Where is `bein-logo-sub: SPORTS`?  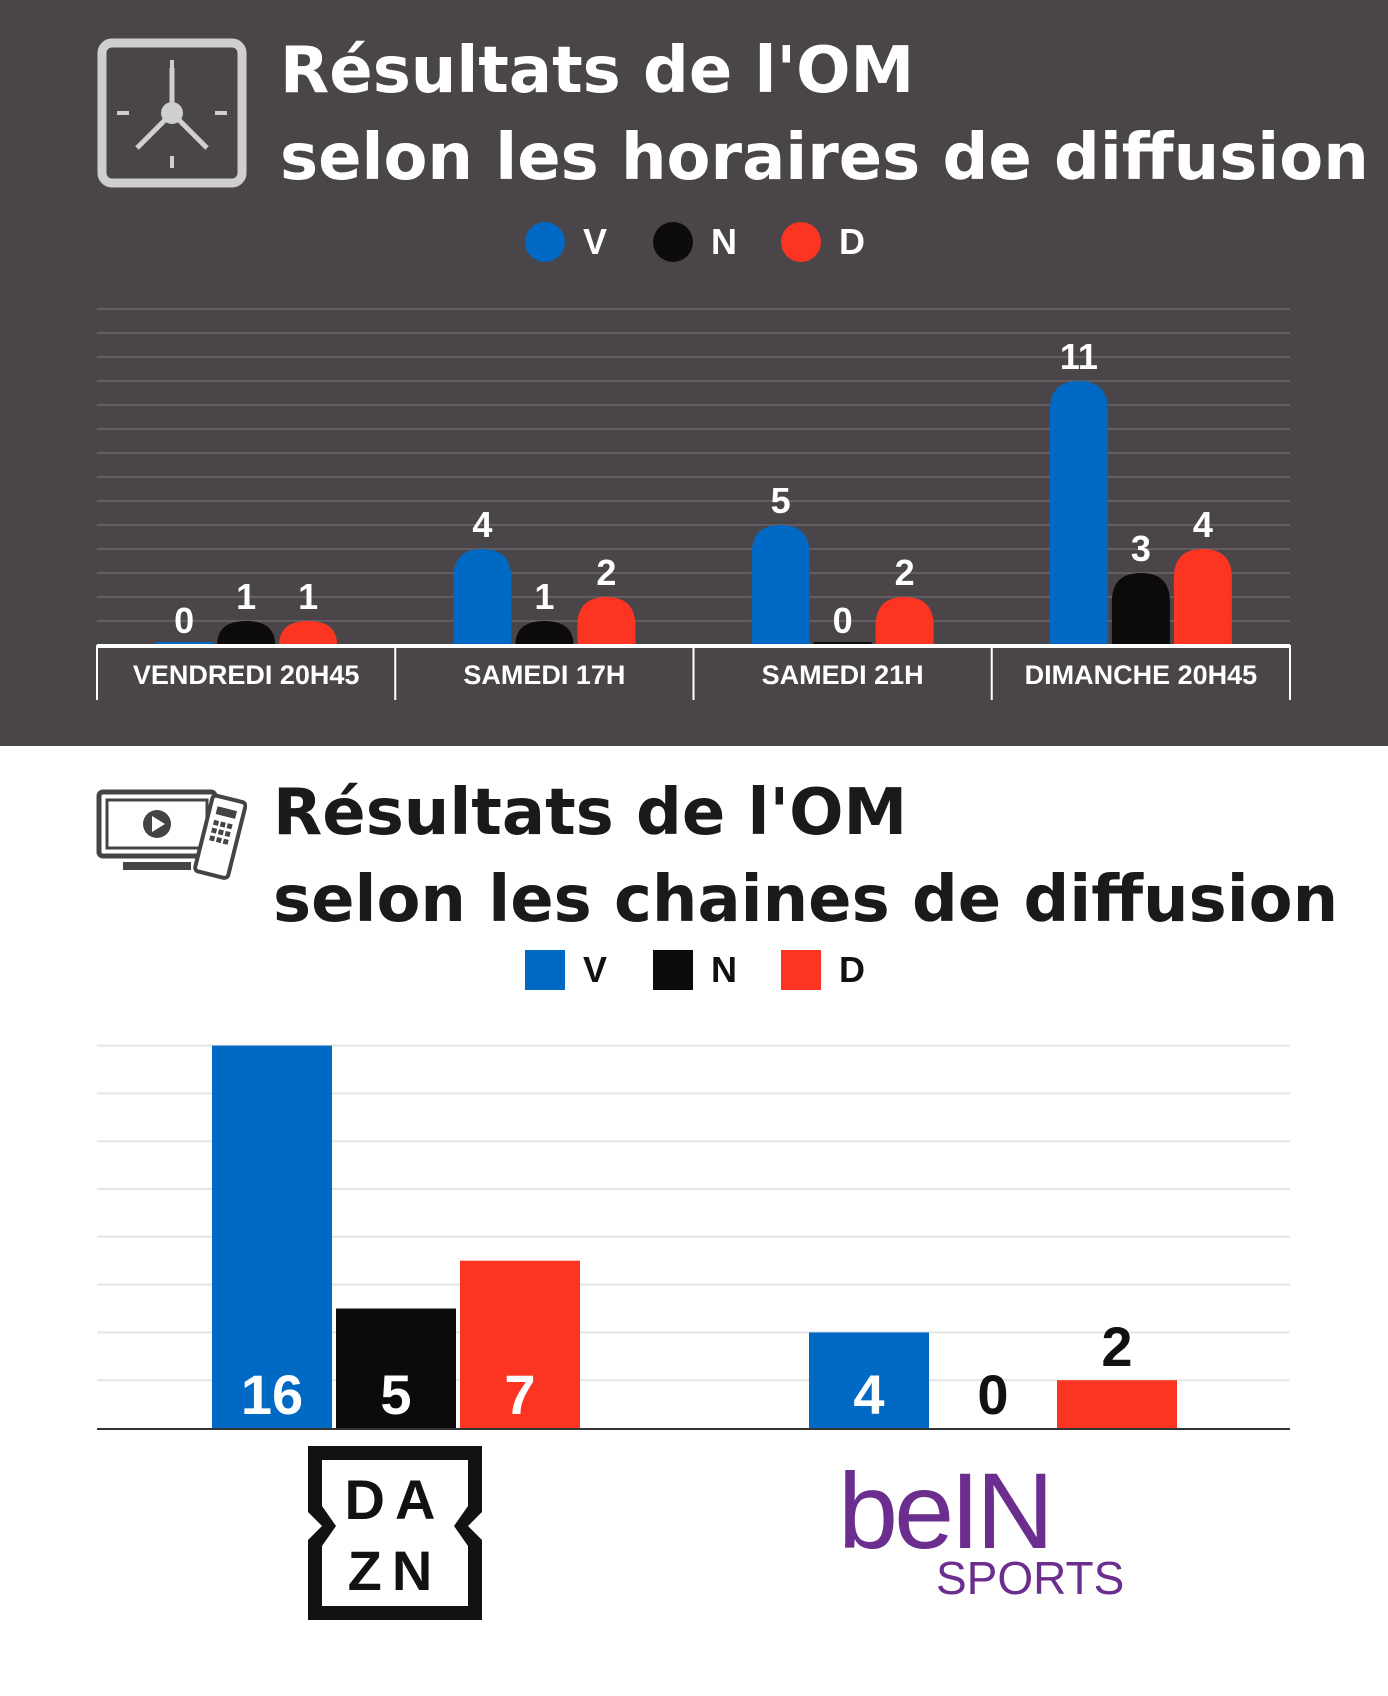 bein-logo-sub: SPORTS is located at coordinates (1030, 1577).